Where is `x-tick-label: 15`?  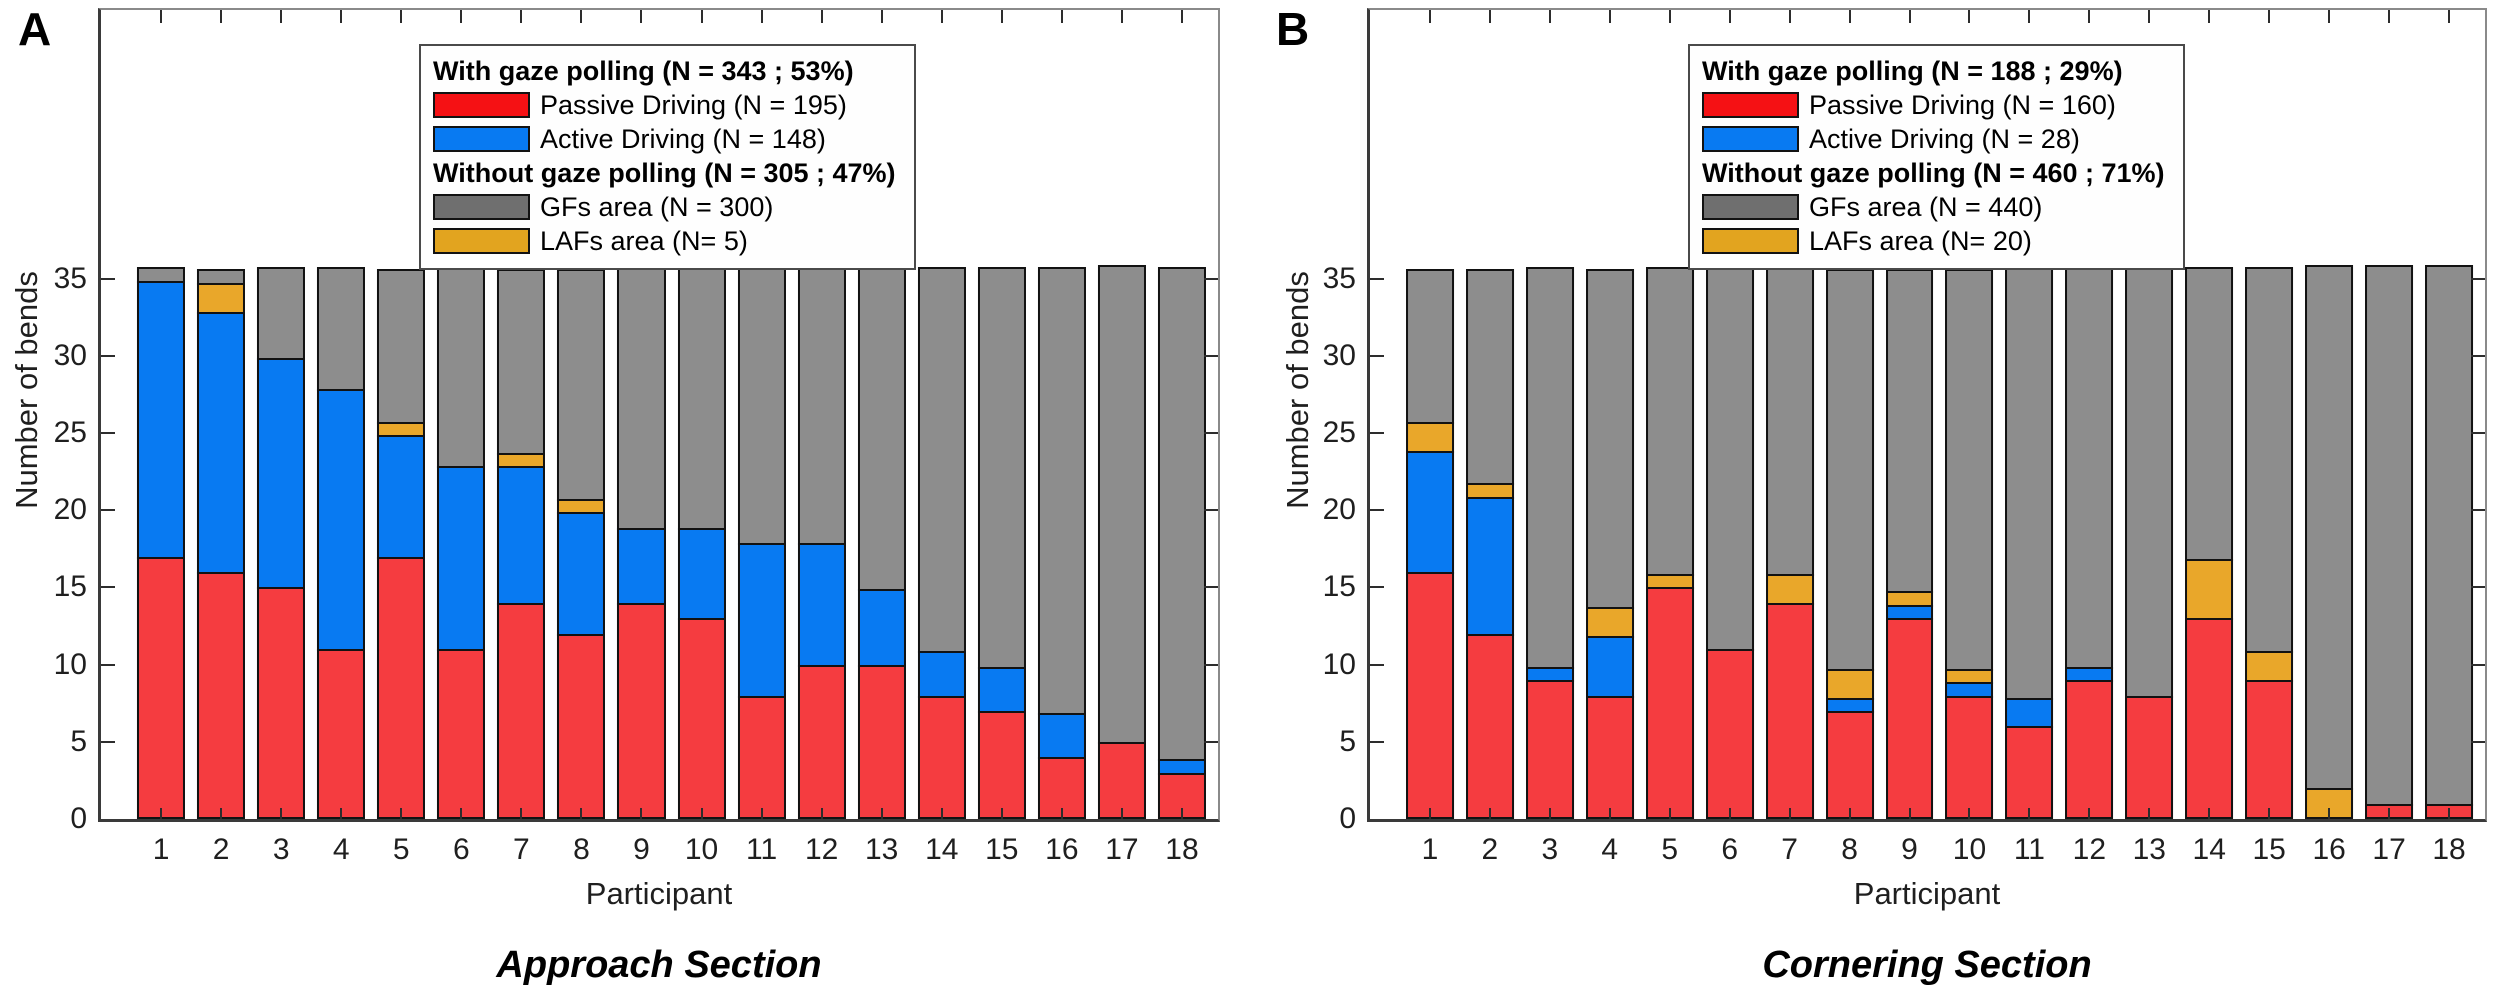 x-tick-label: 15 is located at coordinates (2269, 849).